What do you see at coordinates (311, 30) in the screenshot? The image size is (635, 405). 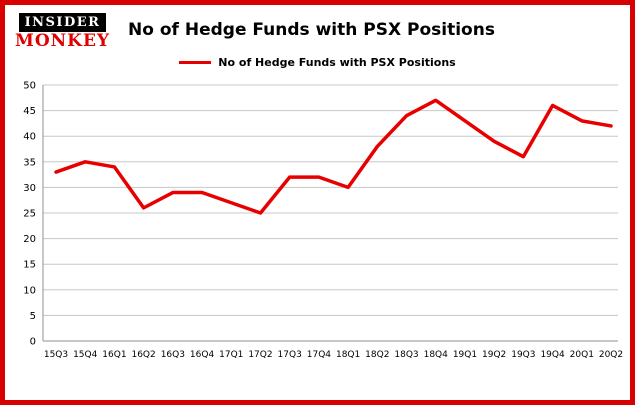 I see `chart-title: No of Hedge Funds with PSX Positions` at bounding box center [311, 30].